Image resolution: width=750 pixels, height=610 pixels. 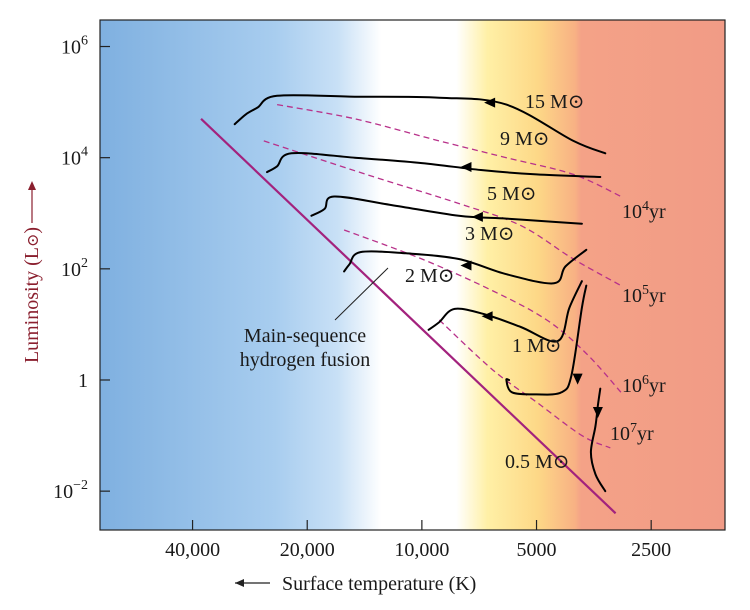 What do you see at coordinates (537, 346) in the screenshot?
I see `track-mass-label: 1 M⊙` at bounding box center [537, 346].